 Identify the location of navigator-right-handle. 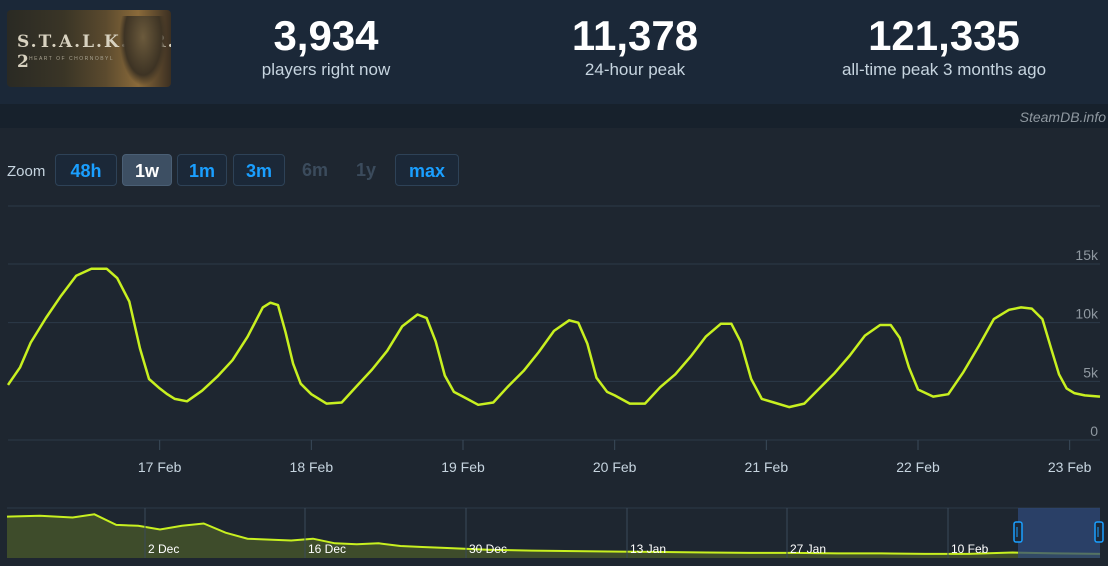
(1099, 532).